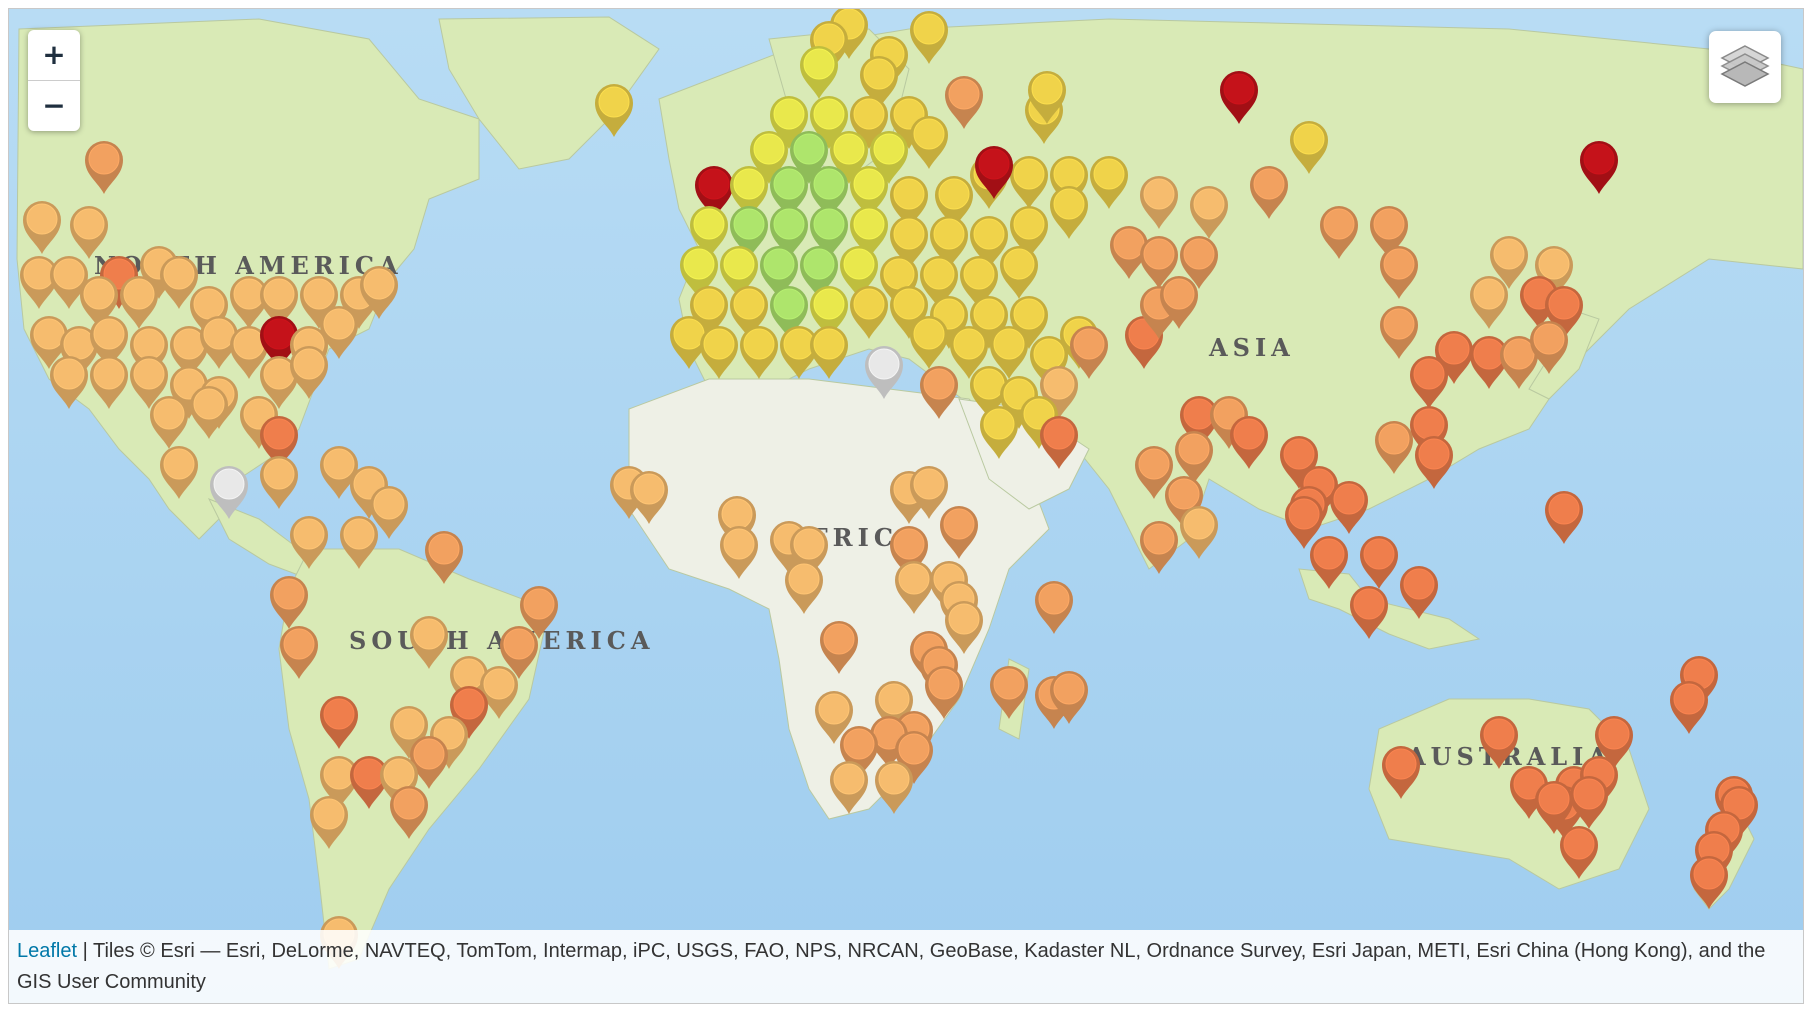 The width and height of the screenshot is (1812, 1010). What do you see at coordinates (1745, 67) in the screenshot?
I see `layers-button` at bounding box center [1745, 67].